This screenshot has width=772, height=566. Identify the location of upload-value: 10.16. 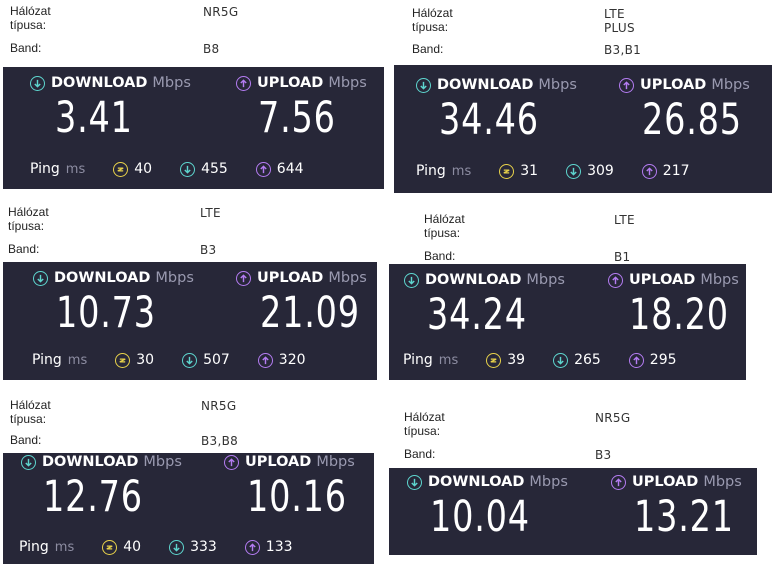
(297, 497).